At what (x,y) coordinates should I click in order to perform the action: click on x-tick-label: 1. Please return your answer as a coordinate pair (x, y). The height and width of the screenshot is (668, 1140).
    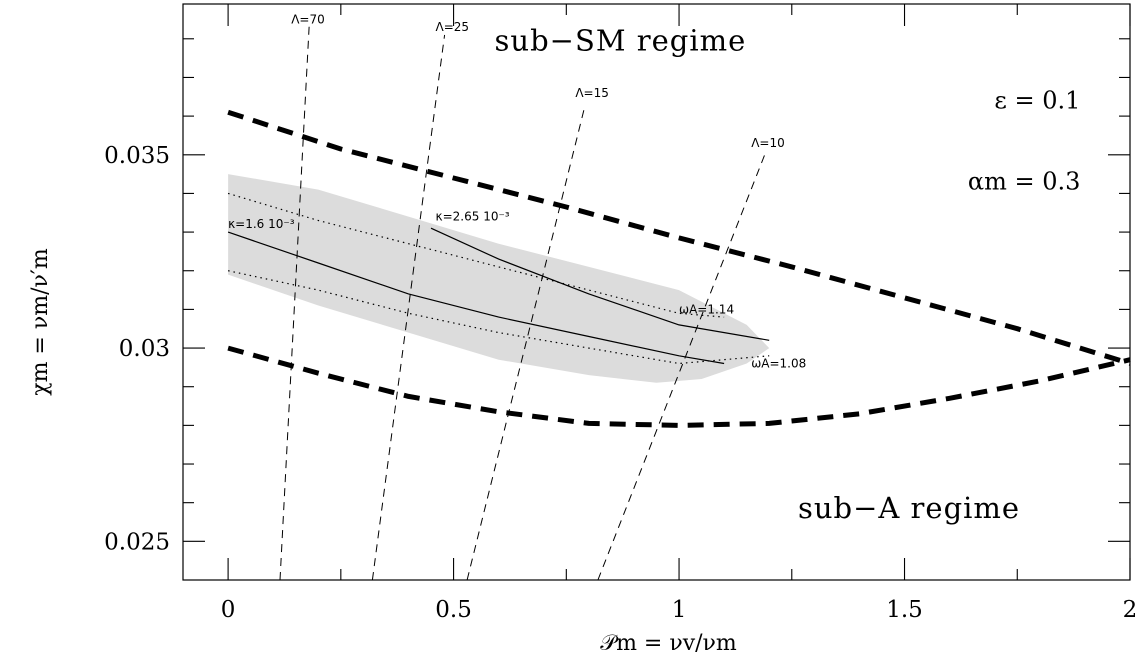
    Looking at the image, I should click on (679, 610).